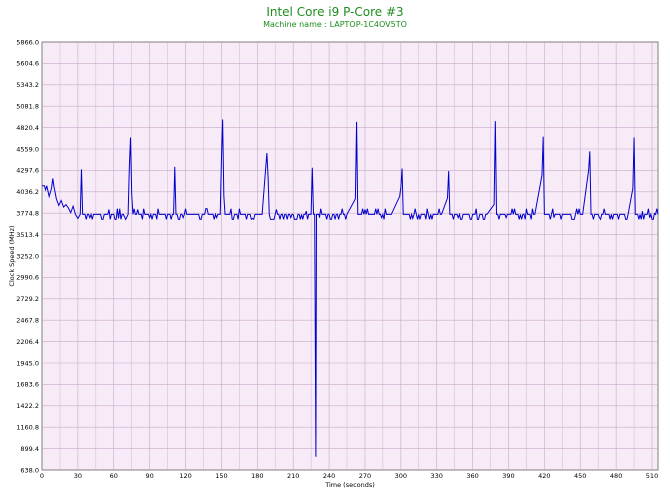  Describe the element at coordinates (29, 449) in the screenshot. I see `y-tick-label: 899.4` at that location.